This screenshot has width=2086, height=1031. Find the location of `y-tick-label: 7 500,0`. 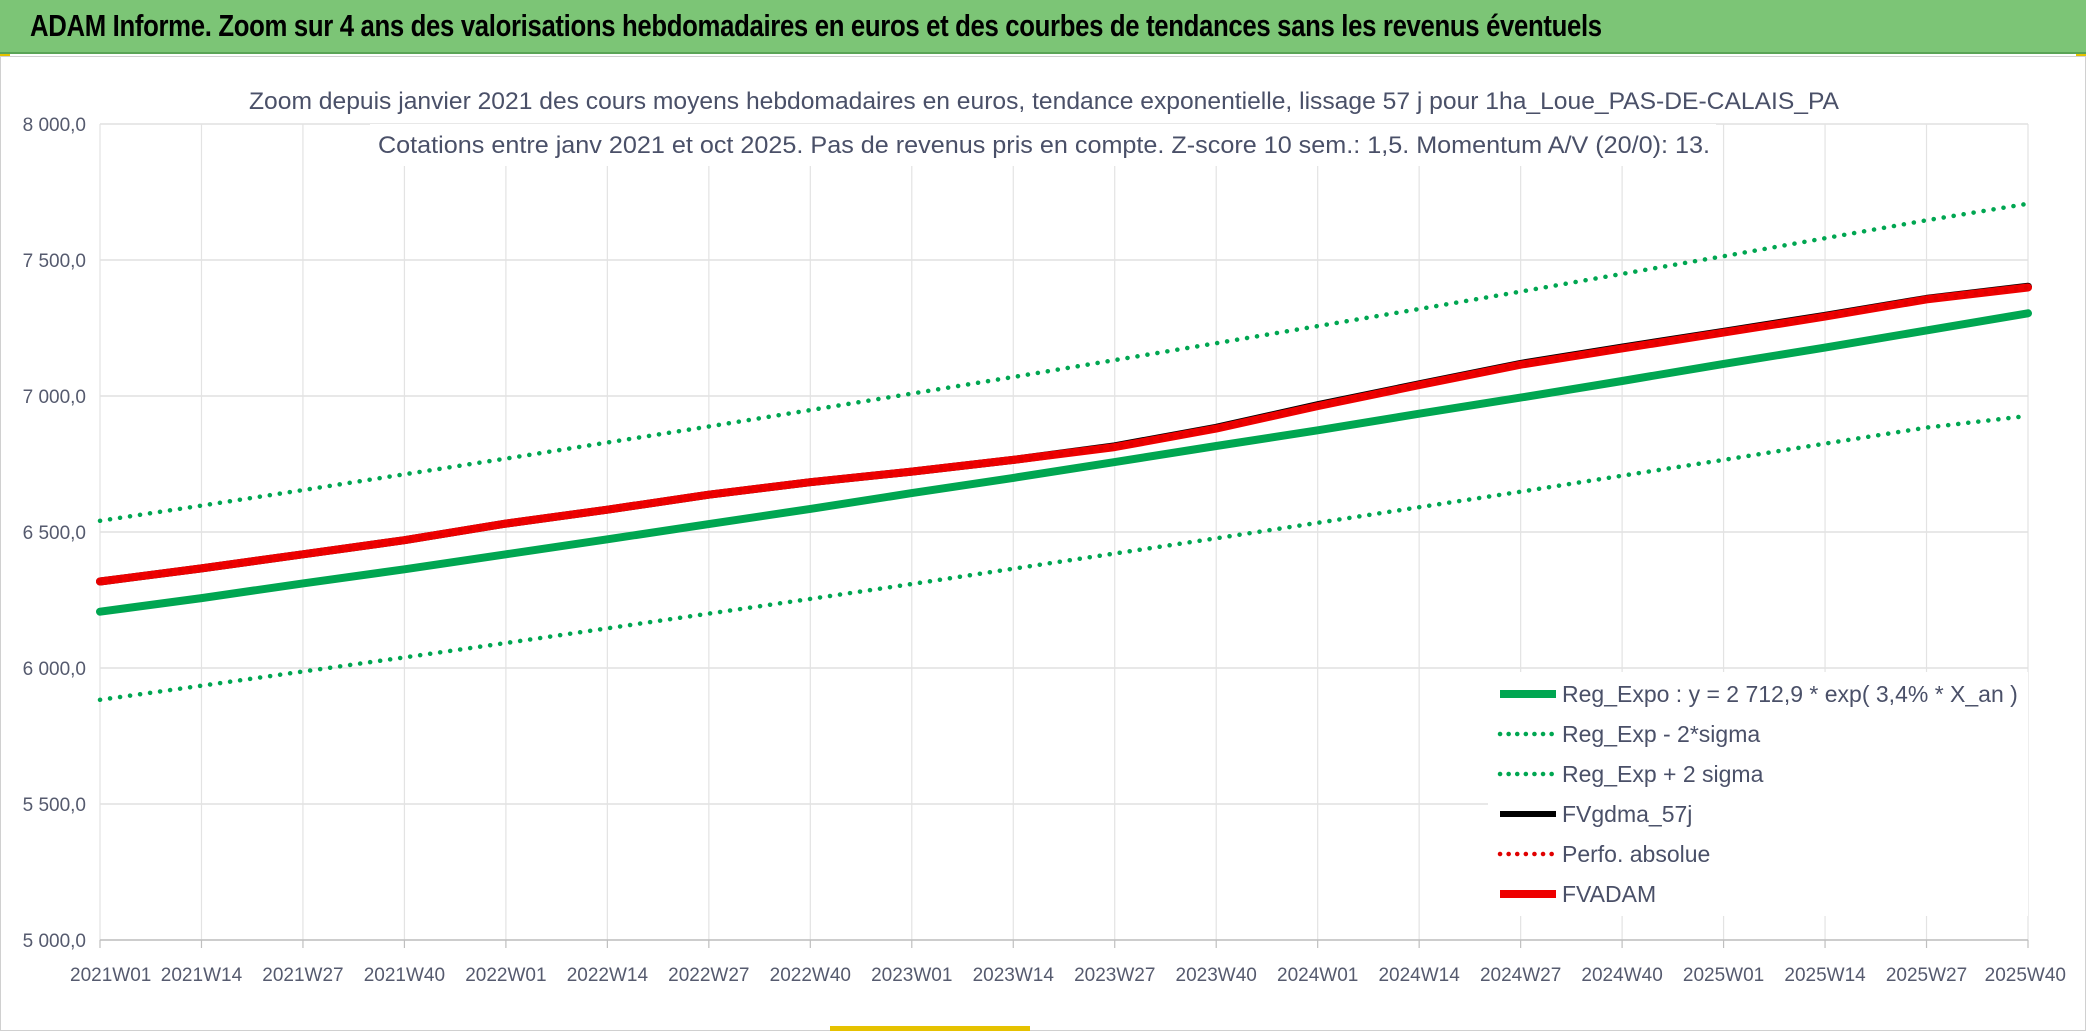

y-tick-label: 7 500,0 is located at coordinates (54, 261).